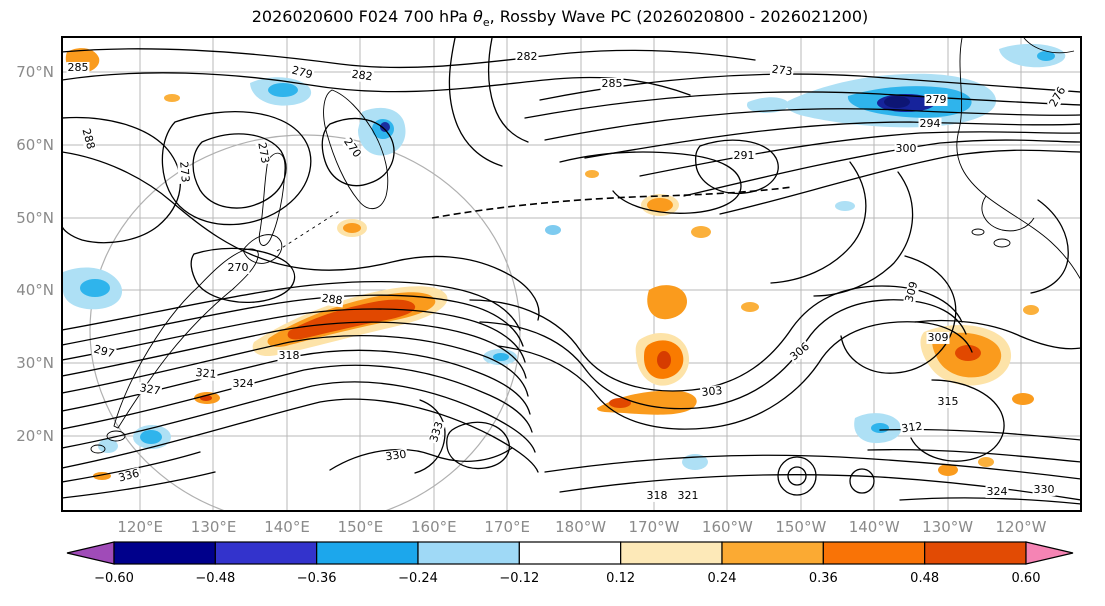 The image size is (1105, 606). What do you see at coordinates (925, 578) in the screenshot?
I see `colorbar-tick-label: 0.48` at bounding box center [925, 578].